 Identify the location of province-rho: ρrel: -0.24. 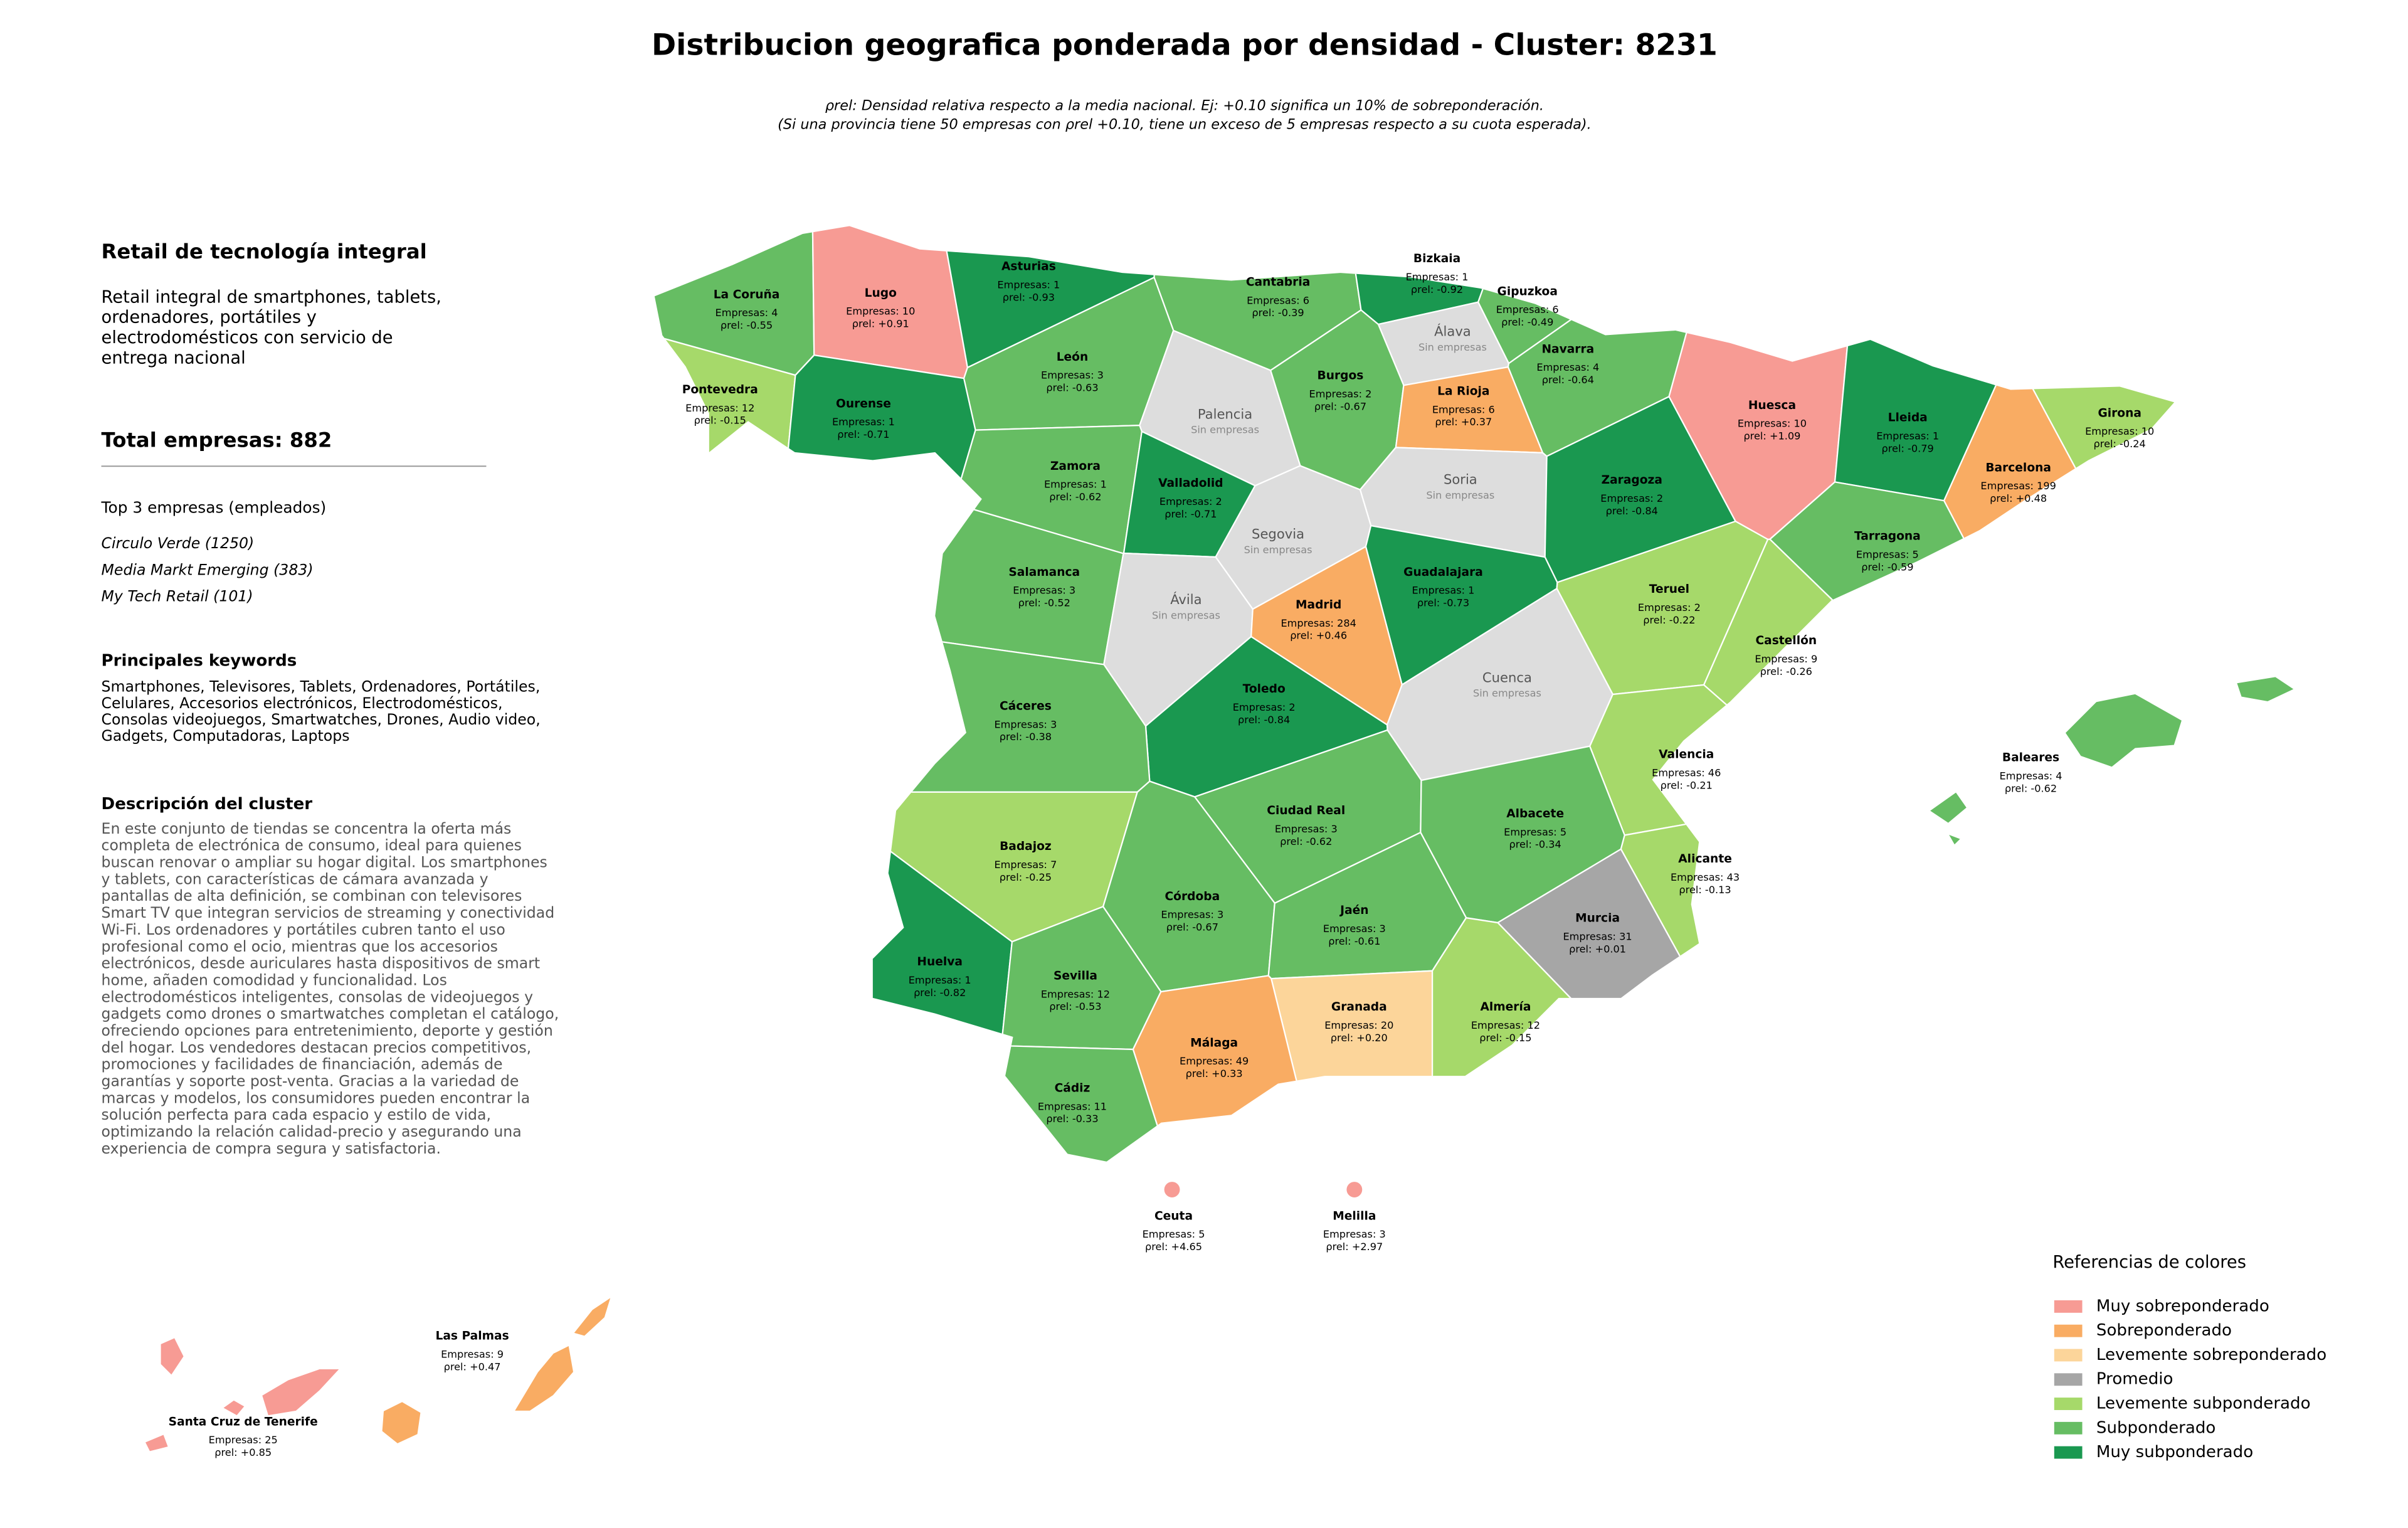
(2120, 444).